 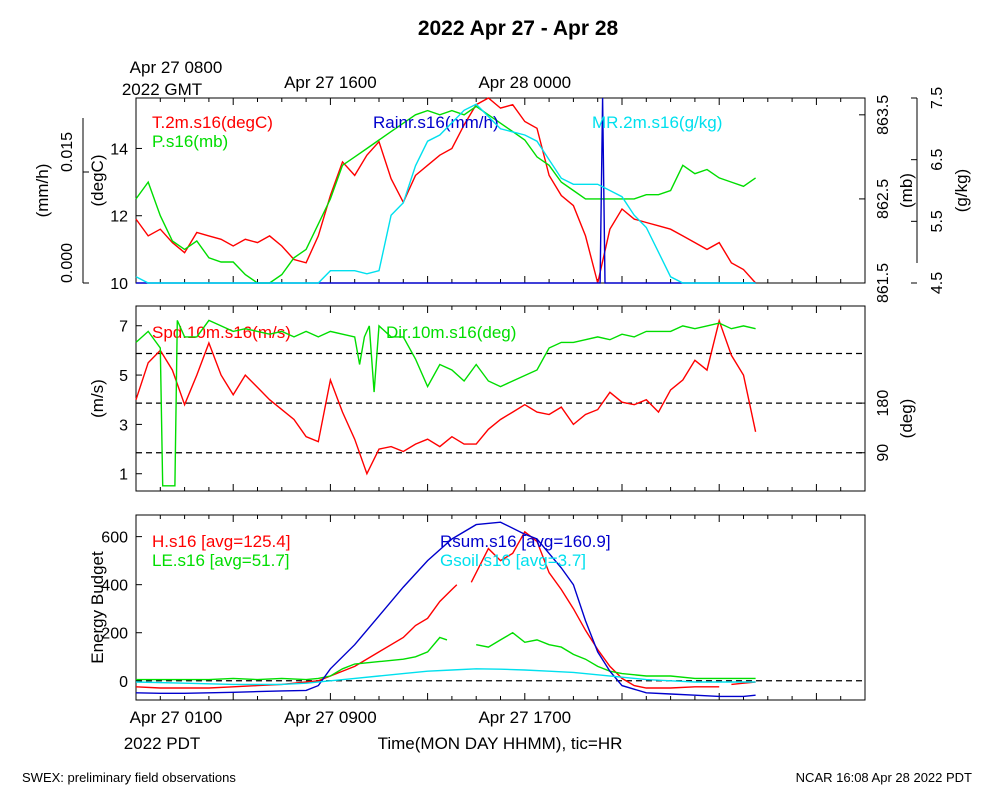 What do you see at coordinates (119, 217) in the screenshot?
I see `top-y-tick-label: 12` at bounding box center [119, 217].